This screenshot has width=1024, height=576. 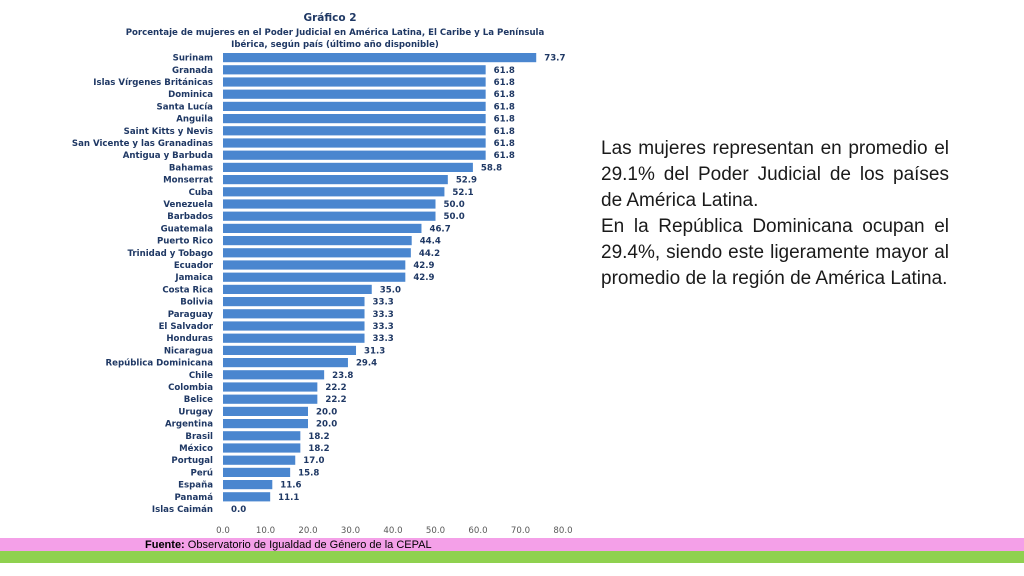 What do you see at coordinates (192, 71) in the screenshot?
I see `category-label: Granada` at bounding box center [192, 71].